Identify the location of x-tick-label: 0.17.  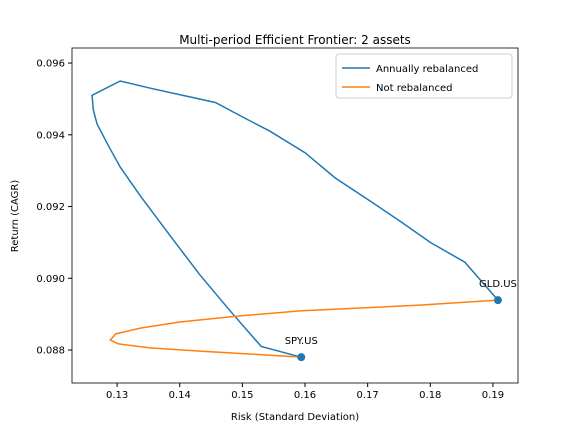
(368, 395).